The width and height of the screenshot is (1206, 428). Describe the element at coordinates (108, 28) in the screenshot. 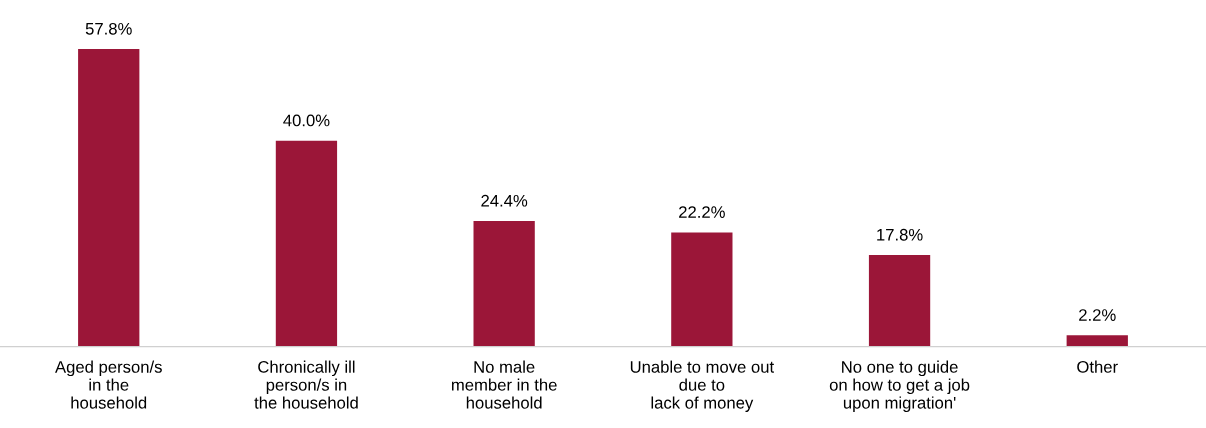

I see `data-label: 57.8%` at that location.